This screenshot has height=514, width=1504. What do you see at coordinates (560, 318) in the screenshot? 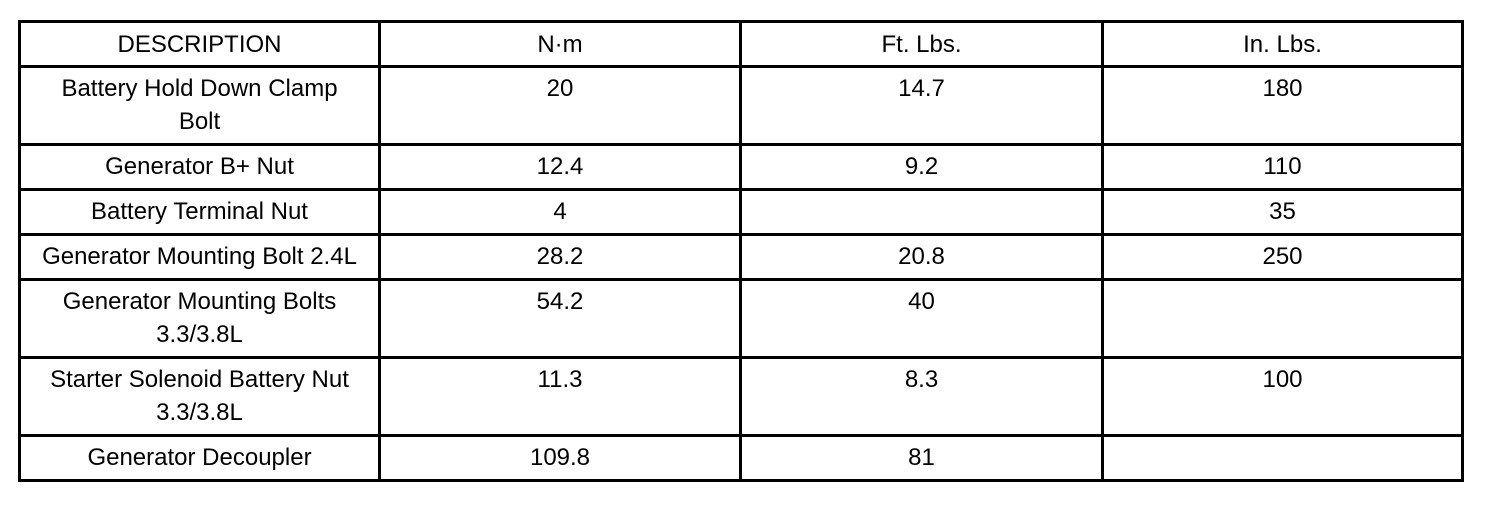
I see `value-cell: 54.2` at bounding box center [560, 318].